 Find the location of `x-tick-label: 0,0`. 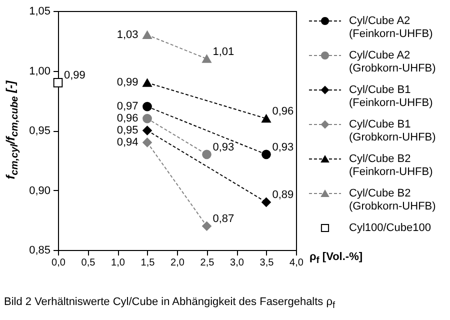

x-tick-label: 0,0 is located at coordinates (59, 263).